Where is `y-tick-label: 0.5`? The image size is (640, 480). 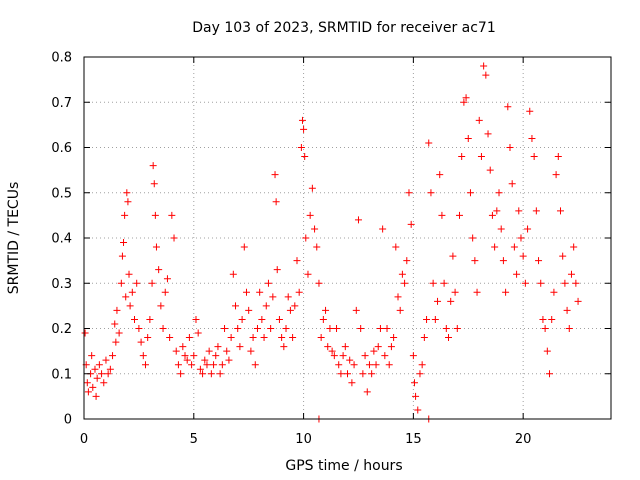 y-tick-label: 0.5 is located at coordinates (61, 193).